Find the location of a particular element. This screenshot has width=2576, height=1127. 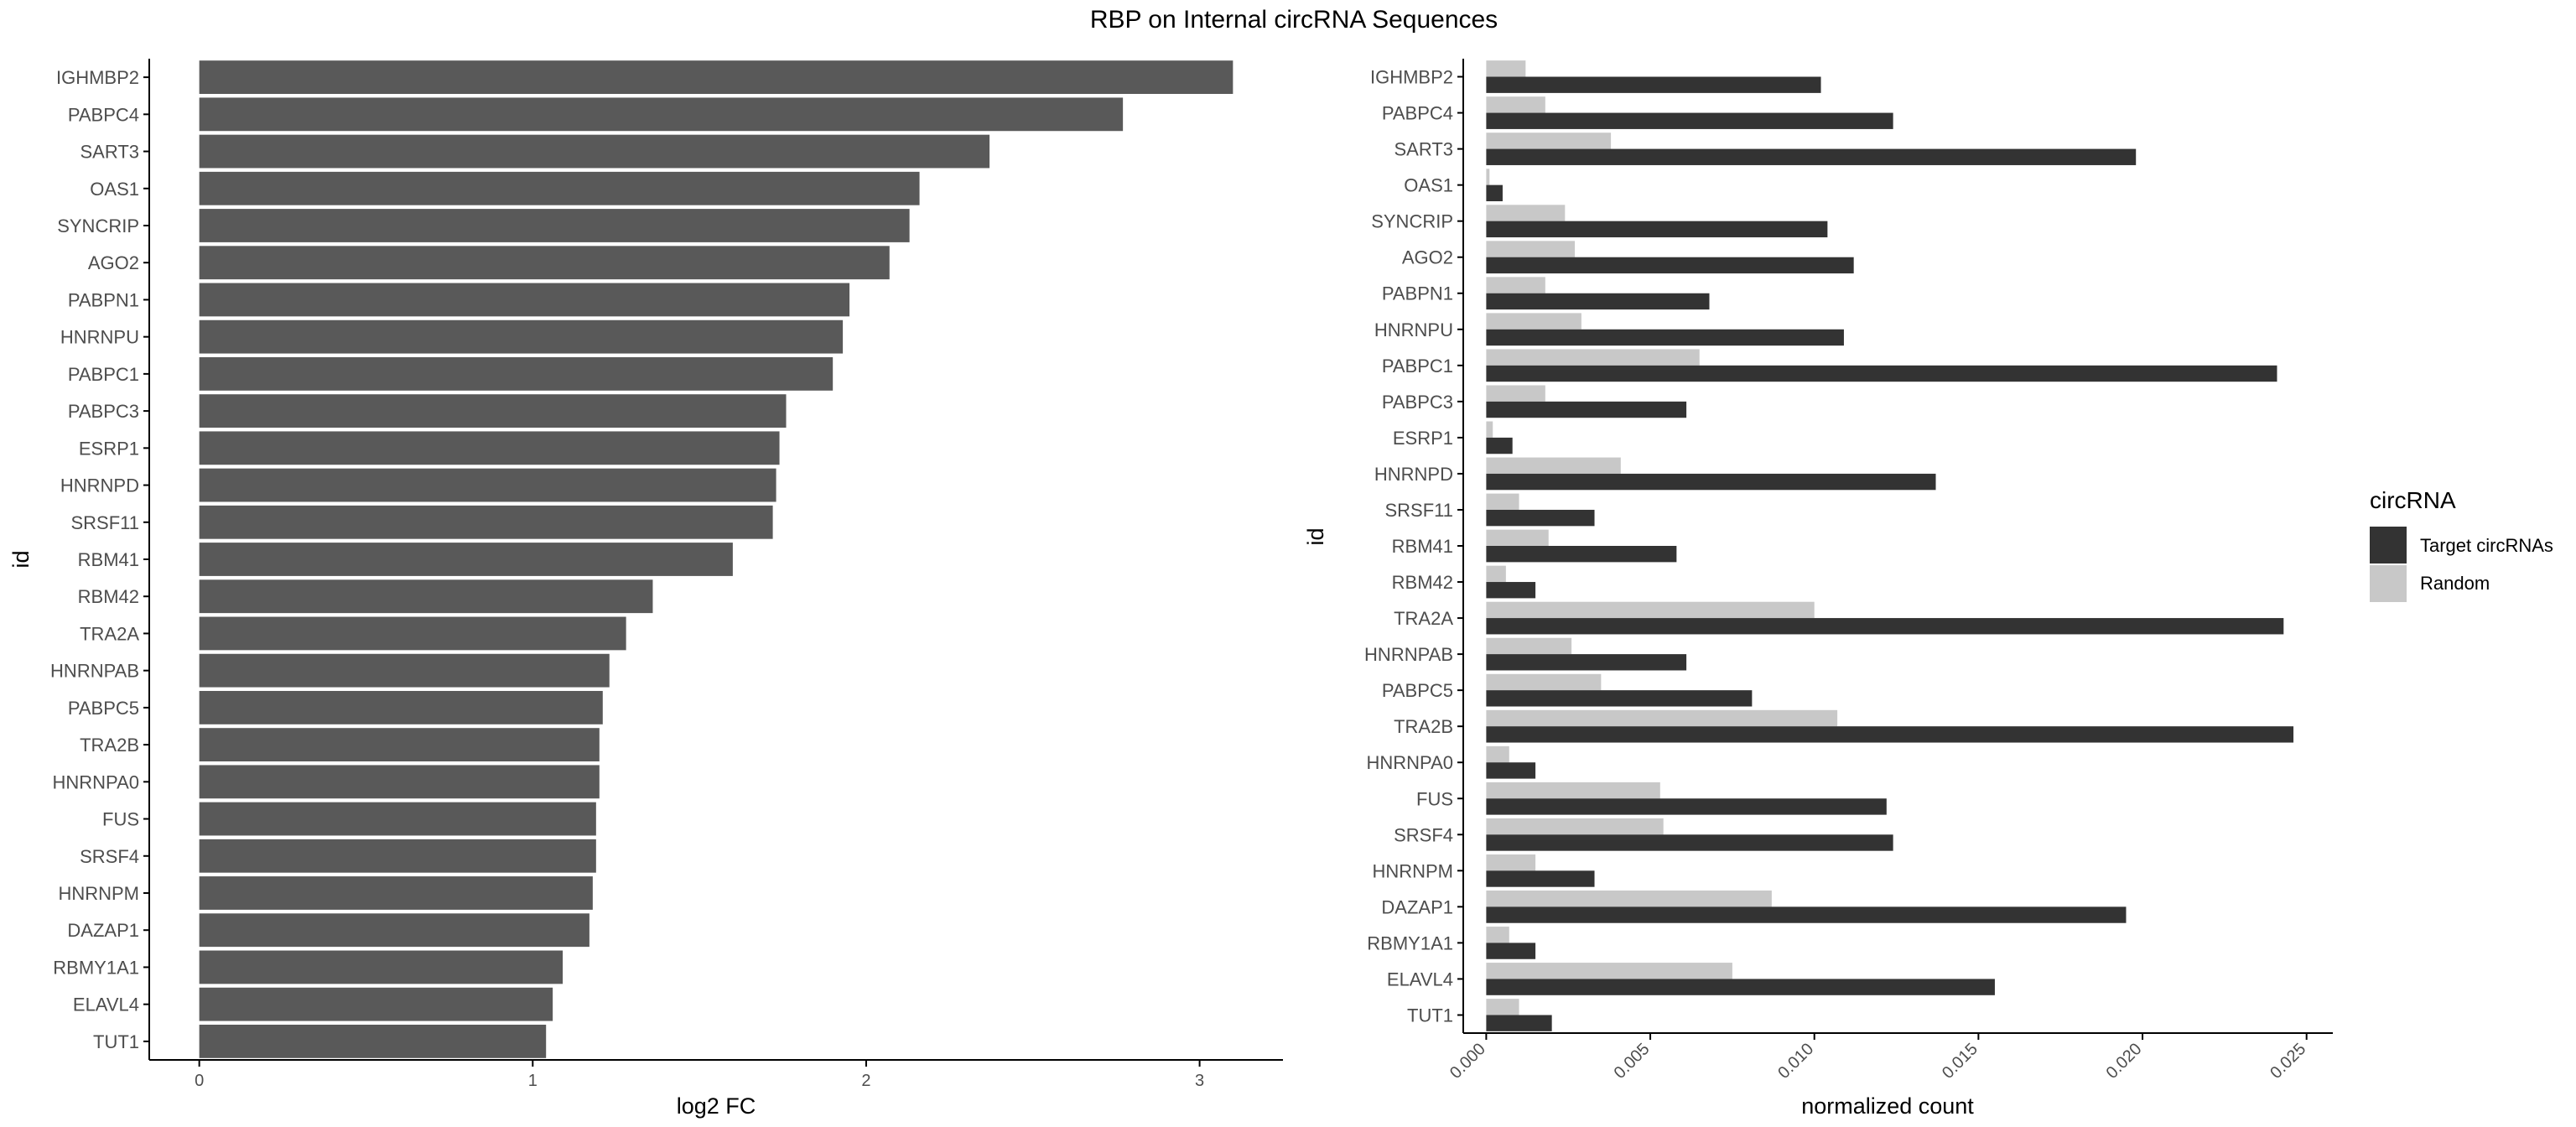

random-bar-hnrnpd is located at coordinates (1553, 465).